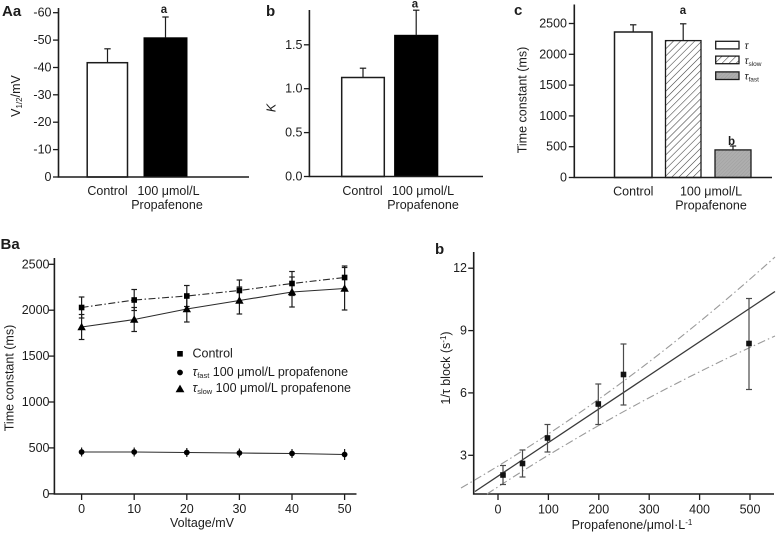  I want to click on svg-text: Propafenone/μmol·L-1, so click(632, 525).